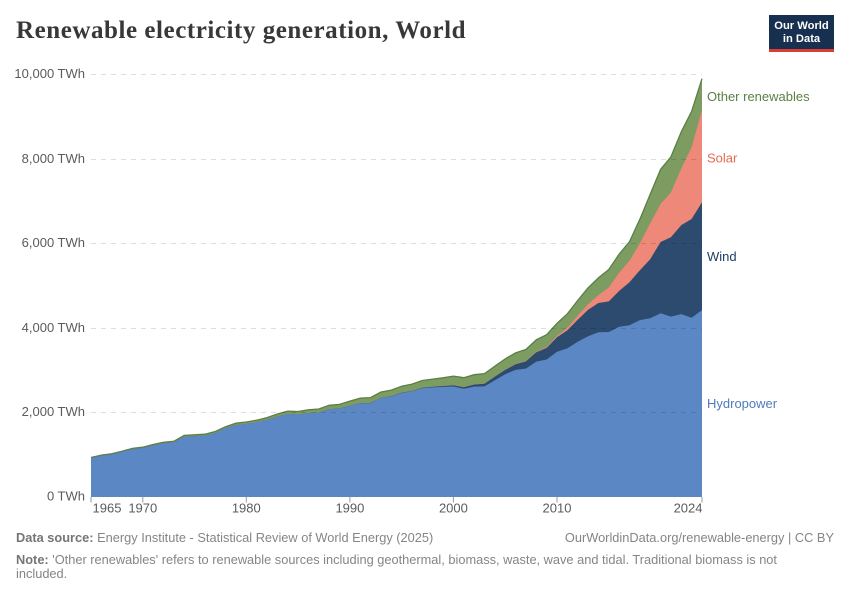 The image size is (850, 600). What do you see at coordinates (53, 411) in the screenshot?
I see `svg-text: 2,000 TWh` at bounding box center [53, 411].